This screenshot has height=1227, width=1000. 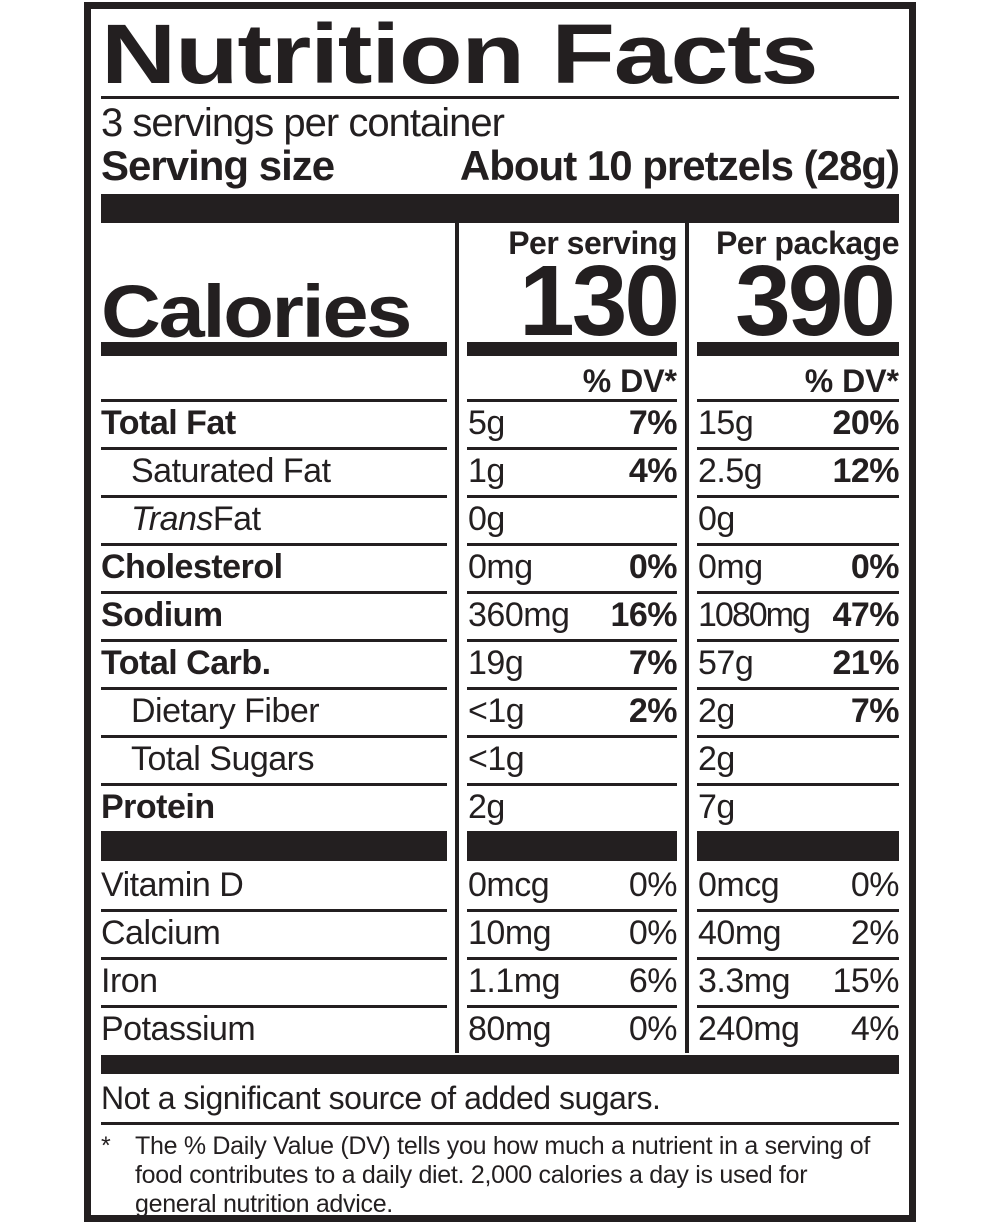 What do you see at coordinates (570, 567) in the screenshot?
I see `cholesterol-serving: 0mg 0%` at bounding box center [570, 567].